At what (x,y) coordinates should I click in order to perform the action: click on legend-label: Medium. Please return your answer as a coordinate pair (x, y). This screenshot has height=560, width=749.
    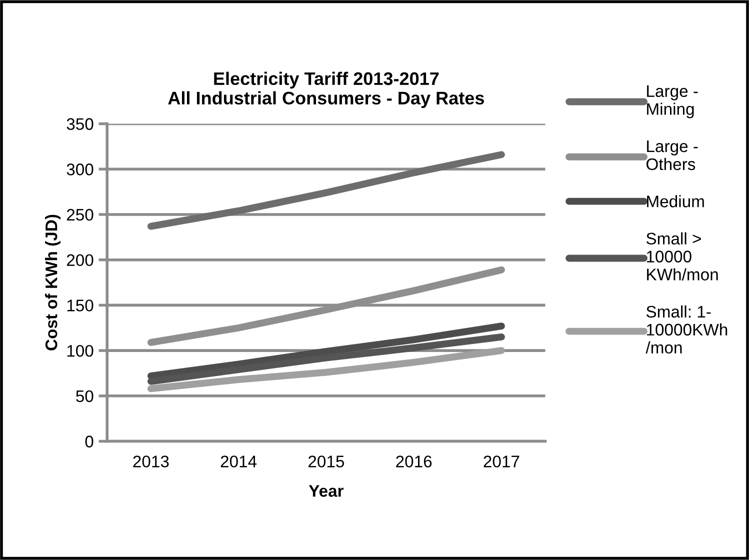
    Looking at the image, I should click on (675, 201).